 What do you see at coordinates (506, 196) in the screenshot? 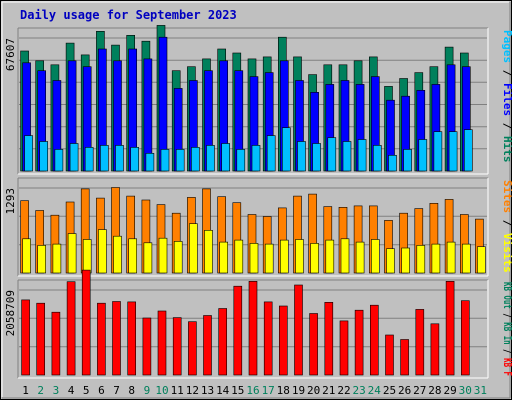
I see `legend-entry: Sites` at bounding box center [506, 196].